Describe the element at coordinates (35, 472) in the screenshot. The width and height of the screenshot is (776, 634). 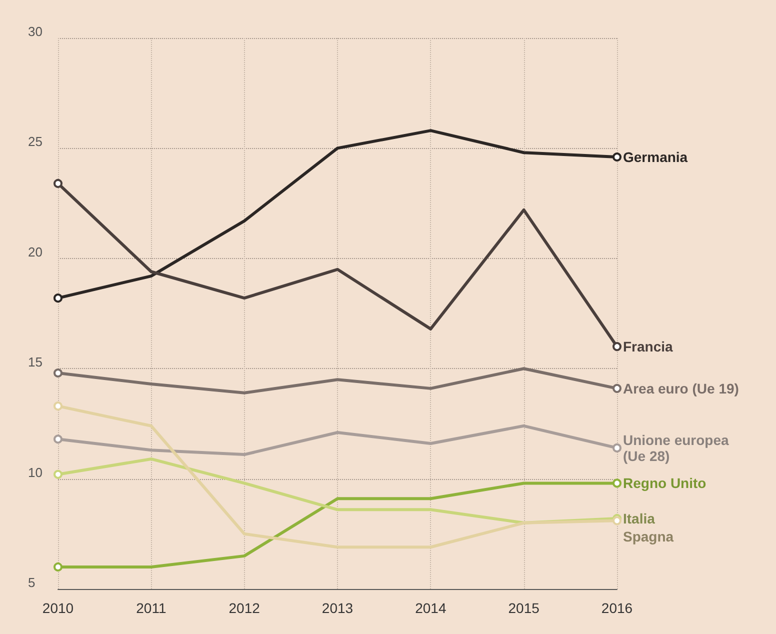
I see `y-tick-label: 10` at that location.